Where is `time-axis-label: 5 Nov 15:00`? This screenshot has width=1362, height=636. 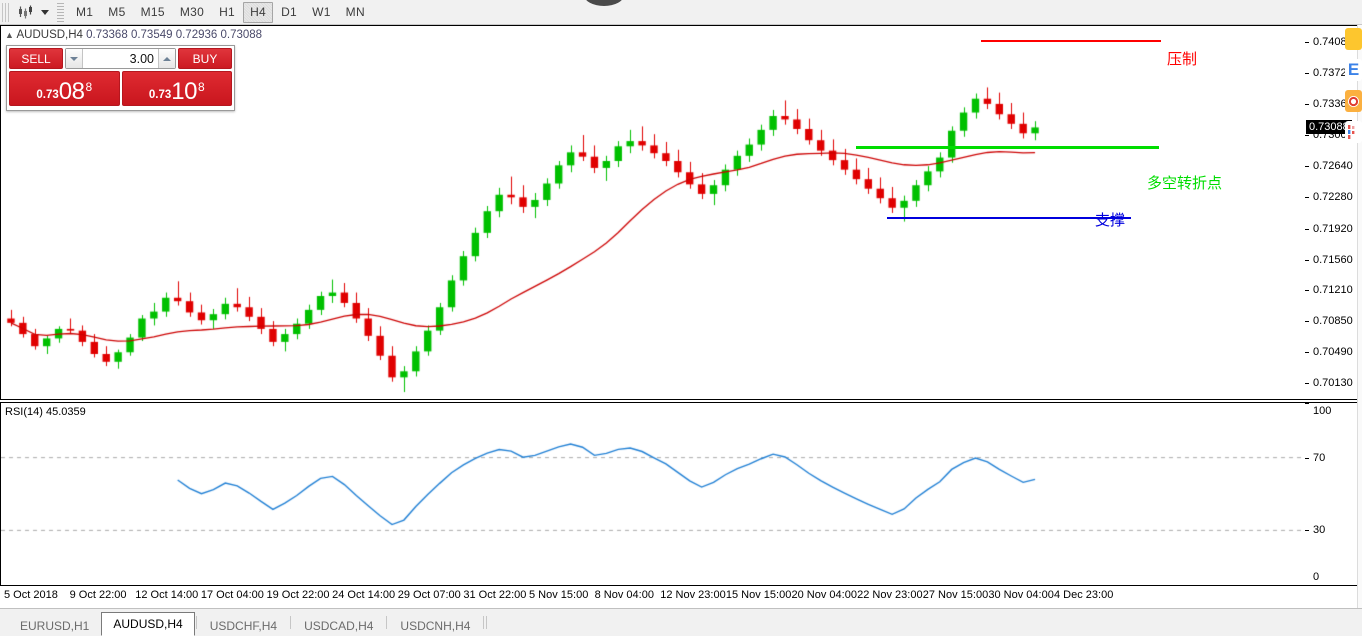 time-axis-label: 5 Nov 15:00 is located at coordinates (559, 595).